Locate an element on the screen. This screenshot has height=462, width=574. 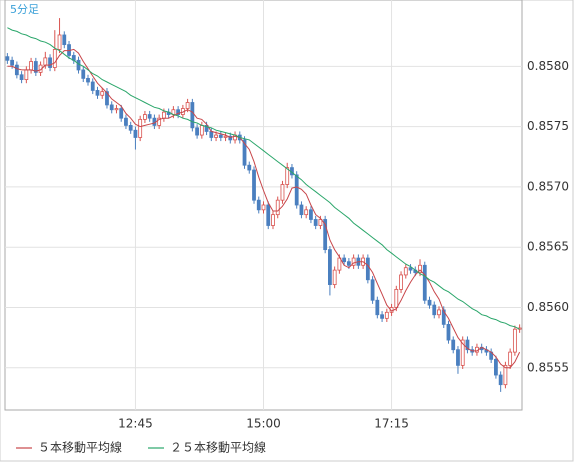
y-tick-label: 0.8555 is located at coordinates (548, 367).